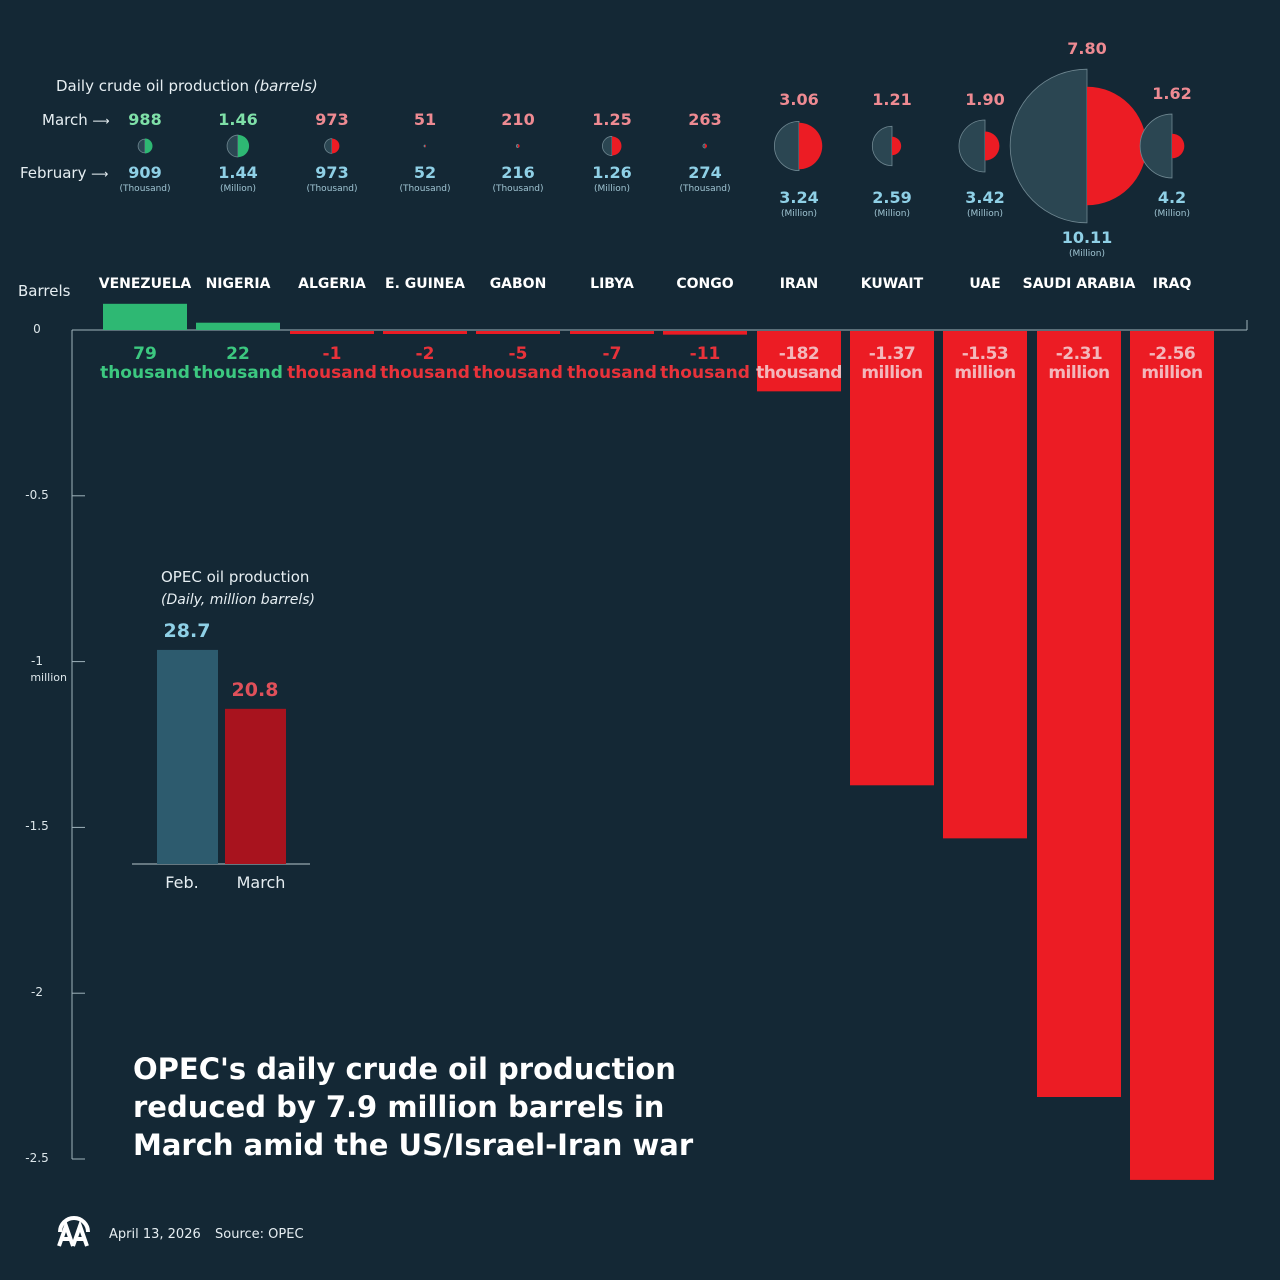  What do you see at coordinates (705, 333) in the screenshot?
I see `bar-congo` at bounding box center [705, 333].